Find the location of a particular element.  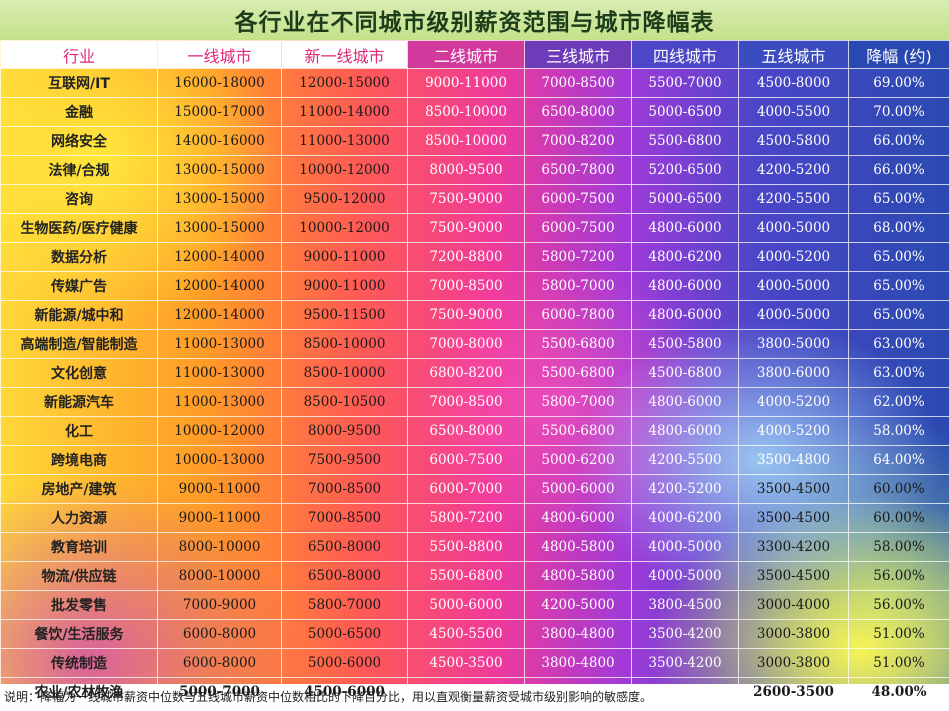

row-tier2-cell: 5000-6000 is located at coordinates (466, 605).